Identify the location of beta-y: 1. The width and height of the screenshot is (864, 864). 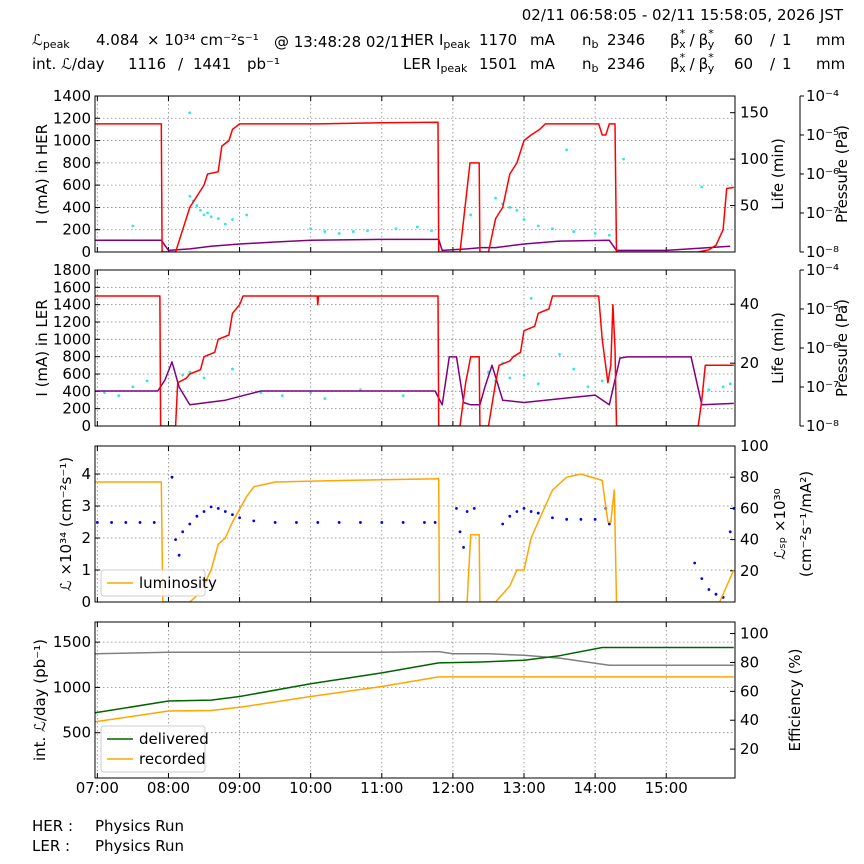
(787, 64).